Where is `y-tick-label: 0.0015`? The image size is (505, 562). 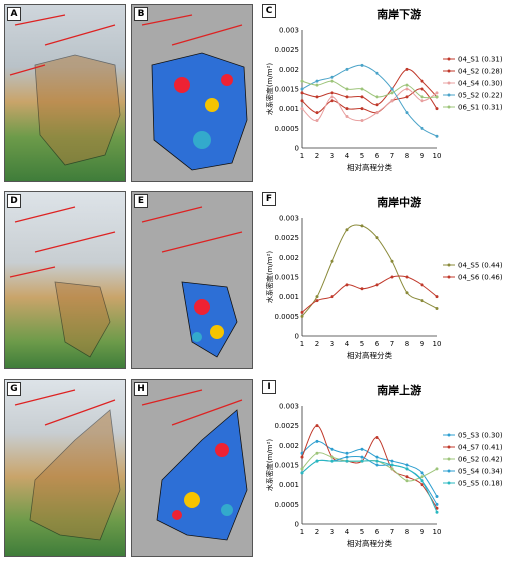
y-tick-label: 0.0015 is located at coordinates (287, 90).